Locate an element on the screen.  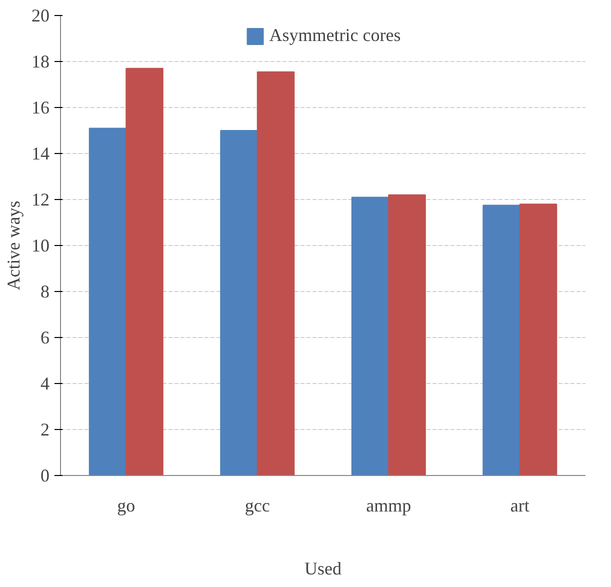
y-tick-label: 2 is located at coordinates (45, 430).